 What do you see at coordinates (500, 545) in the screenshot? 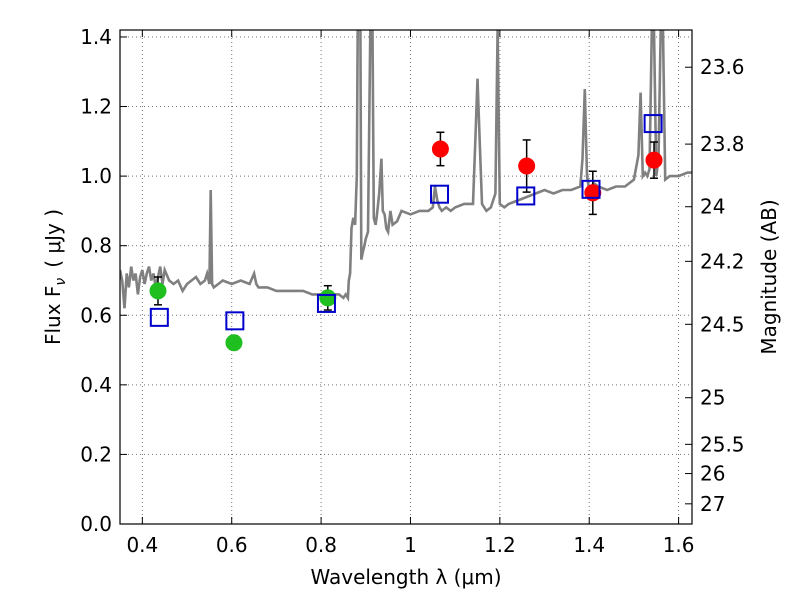
I see `x-tick-label: 1.2` at bounding box center [500, 545].